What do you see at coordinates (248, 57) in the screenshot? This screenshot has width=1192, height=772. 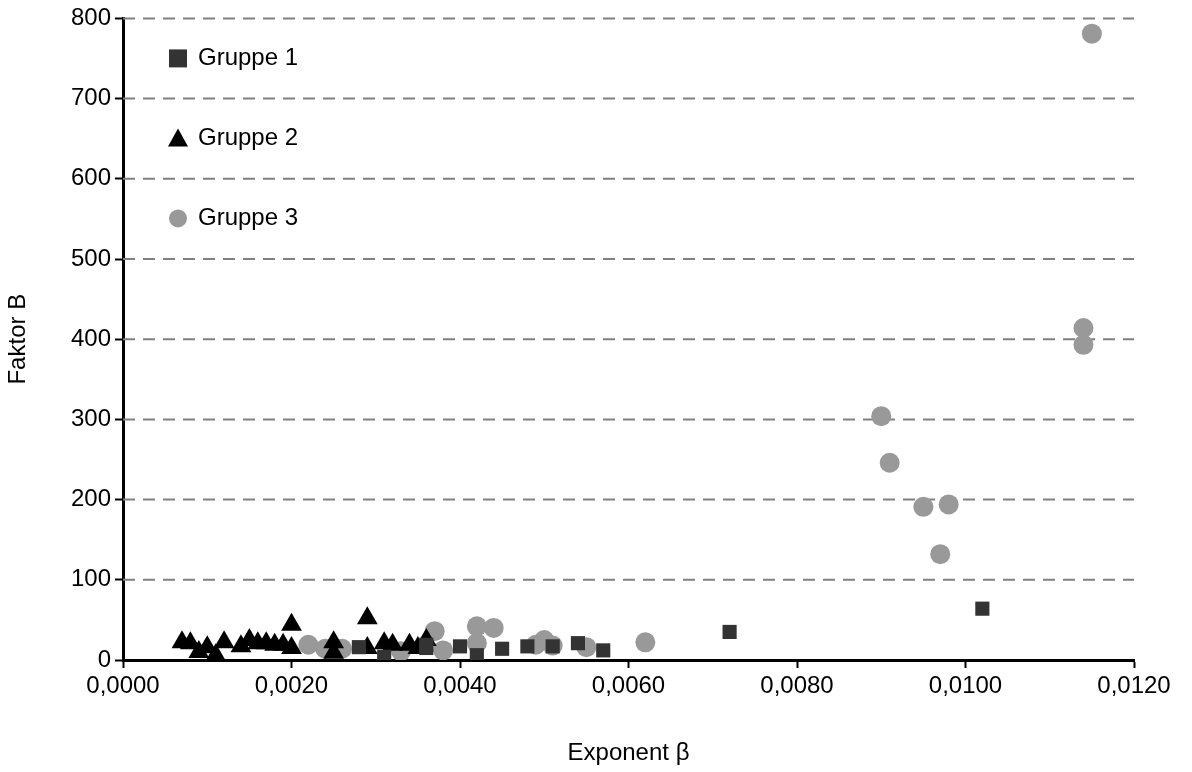 I see `legend-label: Gruppe 1` at bounding box center [248, 57].